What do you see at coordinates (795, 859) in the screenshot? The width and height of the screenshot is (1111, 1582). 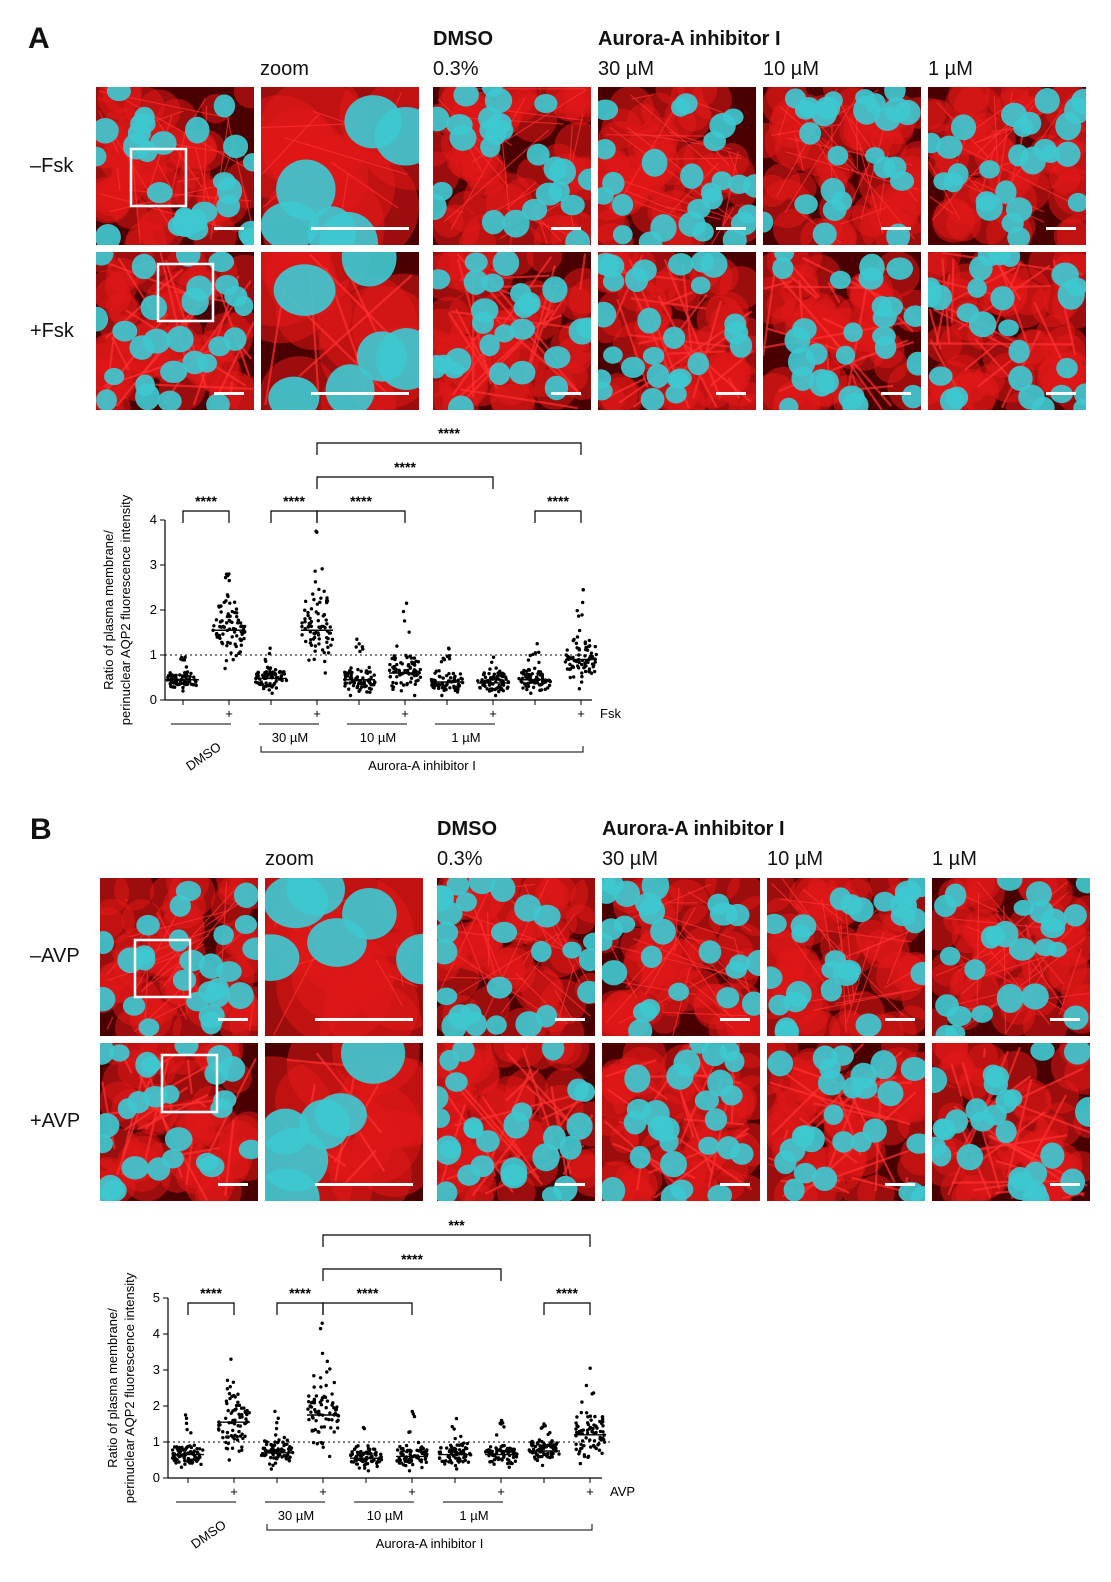 I see `conc-header-10: 10 µM` at bounding box center [795, 859].